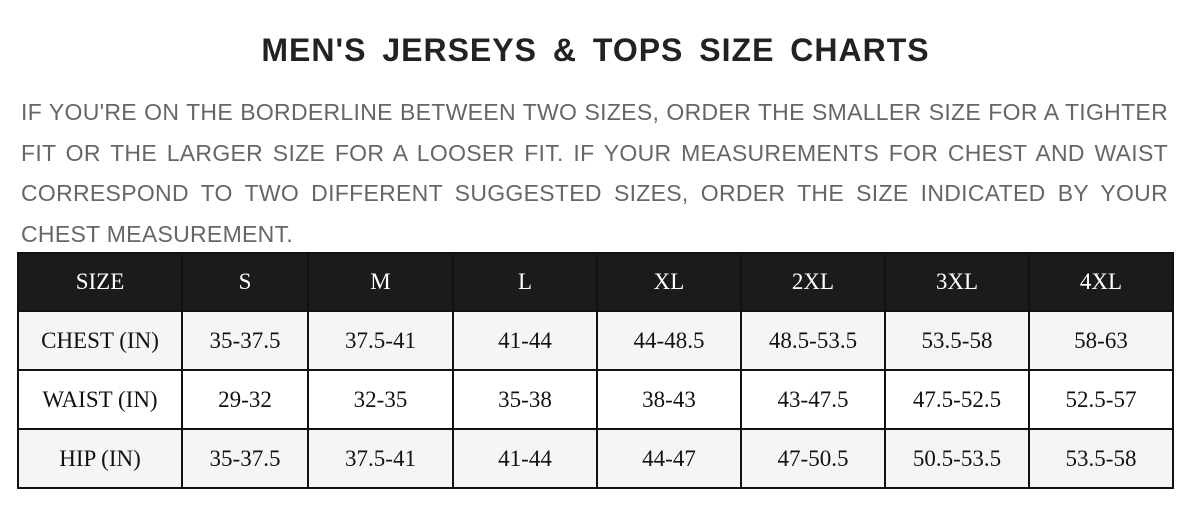  What do you see at coordinates (957, 282) in the screenshot?
I see `header-cell: 3XL` at bounding box center [957, 282].